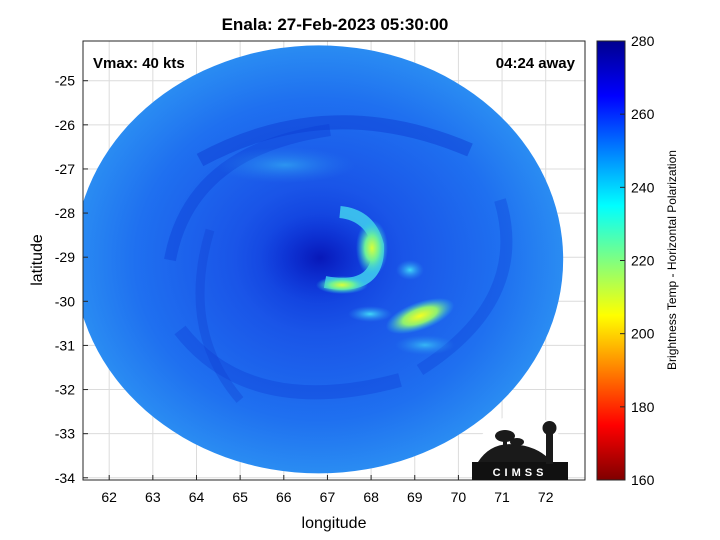 This screenshot has width=720, height=540. Describe the element at coordinates (240, 497) in the screenshot. I see `x-tick-label: 65` at that location.